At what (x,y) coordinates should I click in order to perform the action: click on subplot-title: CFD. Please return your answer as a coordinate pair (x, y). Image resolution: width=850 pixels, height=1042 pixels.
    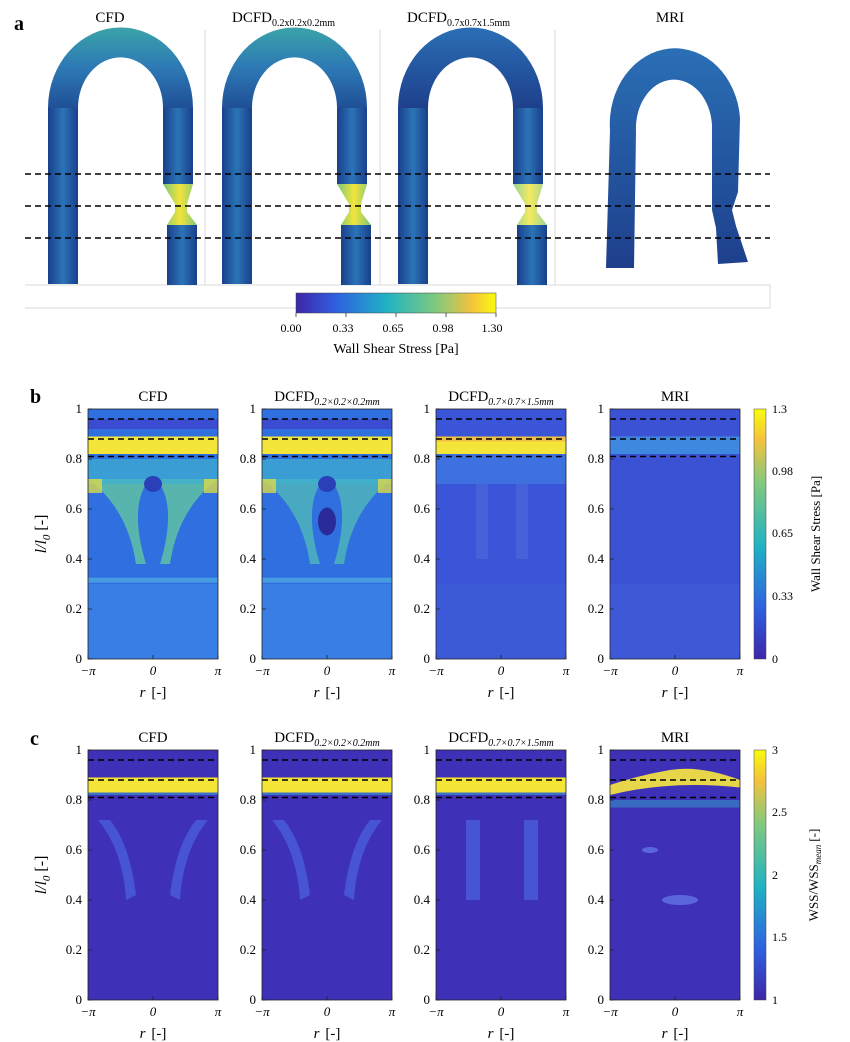
    Looking at the image, I should click on (152, 738).